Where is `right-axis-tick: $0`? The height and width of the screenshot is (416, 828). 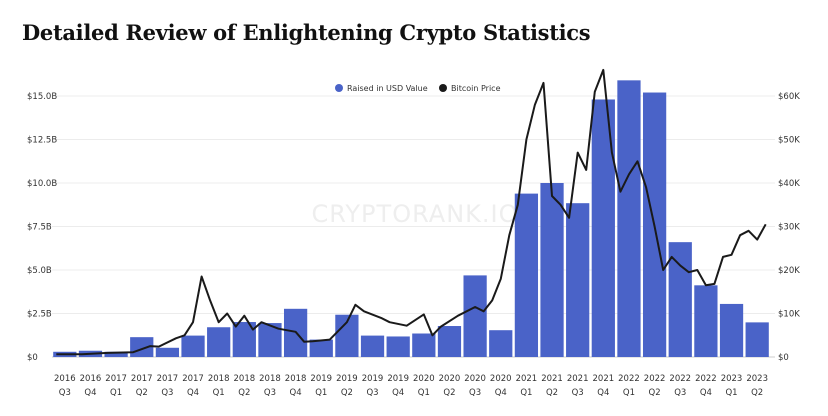
right-axis-tick: $0 is located at coordinates (783, 358).